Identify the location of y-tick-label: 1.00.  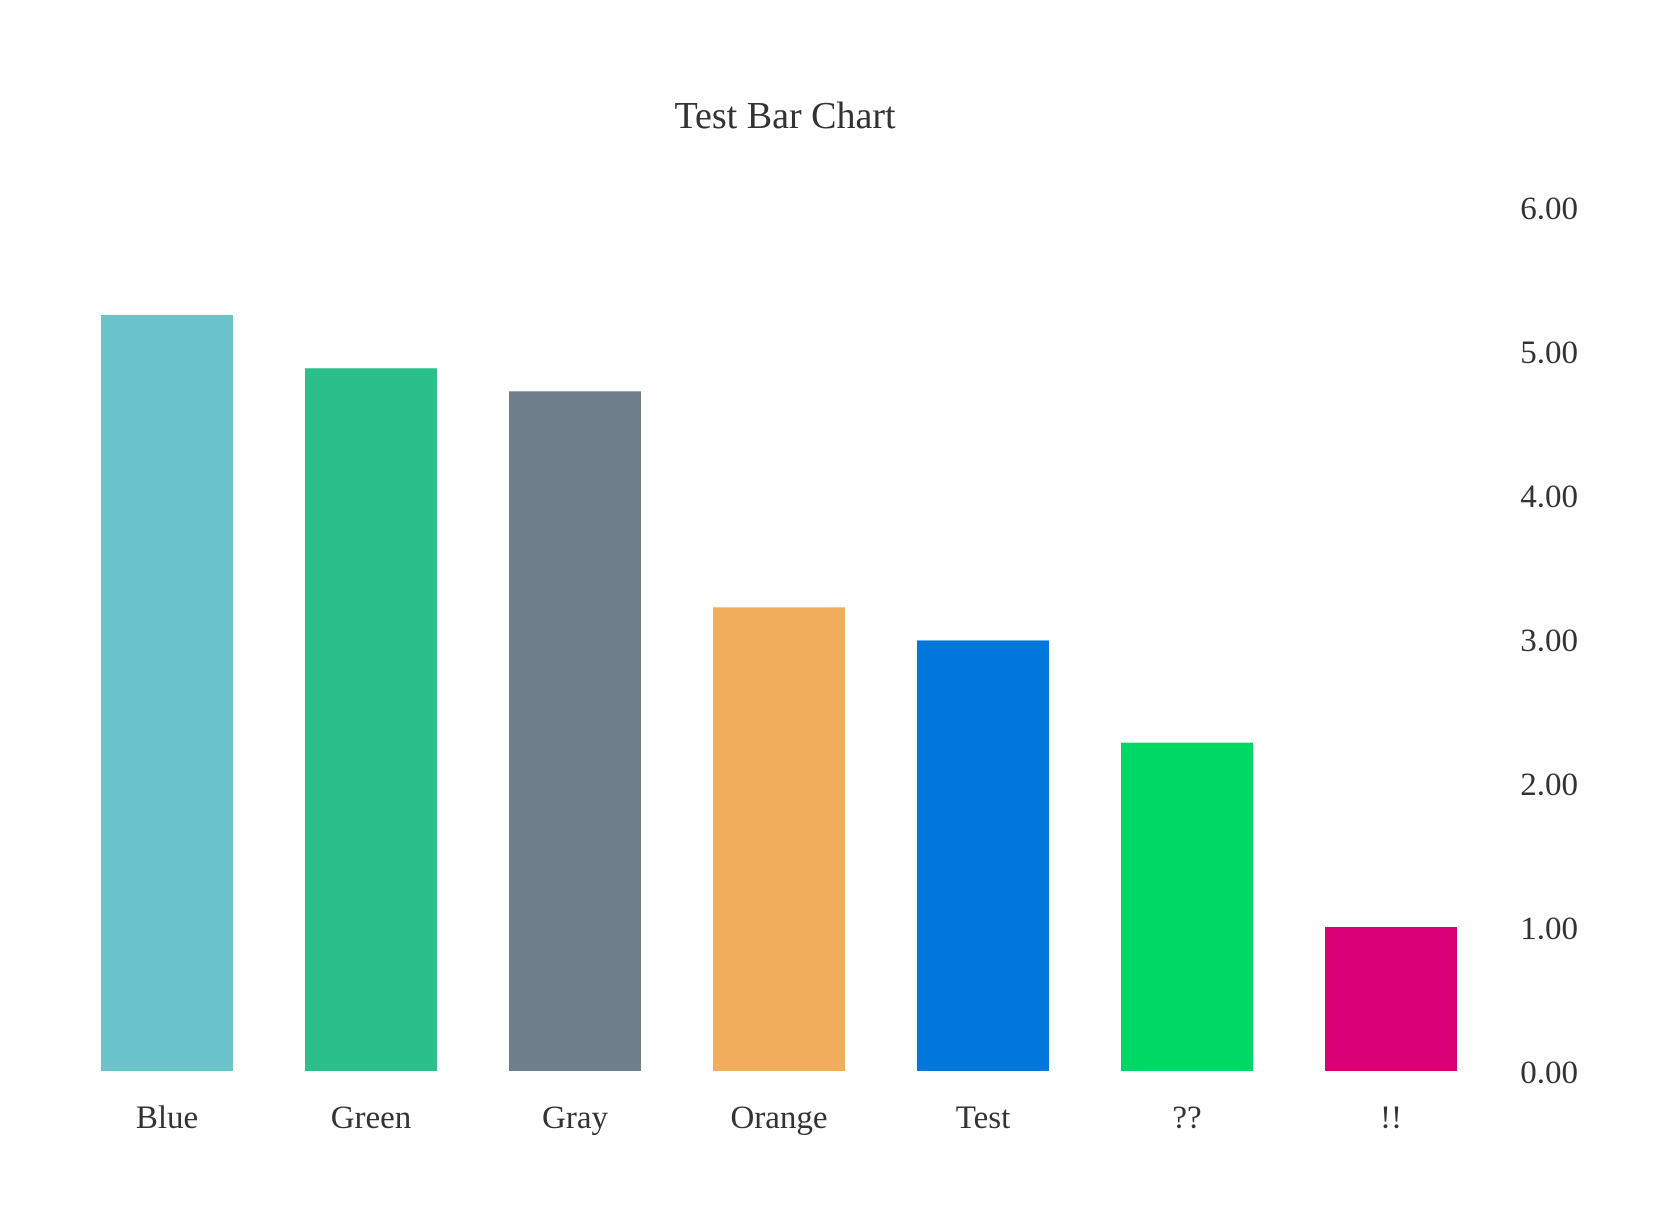
(1549, 929).